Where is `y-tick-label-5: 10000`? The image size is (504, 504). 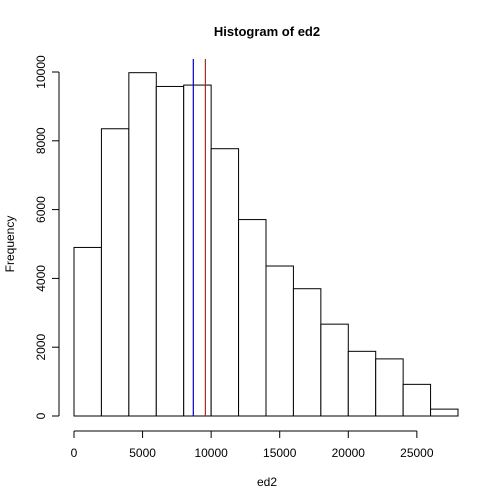 y-tick-label-5: 10000 is located at coordinates (41, 72).